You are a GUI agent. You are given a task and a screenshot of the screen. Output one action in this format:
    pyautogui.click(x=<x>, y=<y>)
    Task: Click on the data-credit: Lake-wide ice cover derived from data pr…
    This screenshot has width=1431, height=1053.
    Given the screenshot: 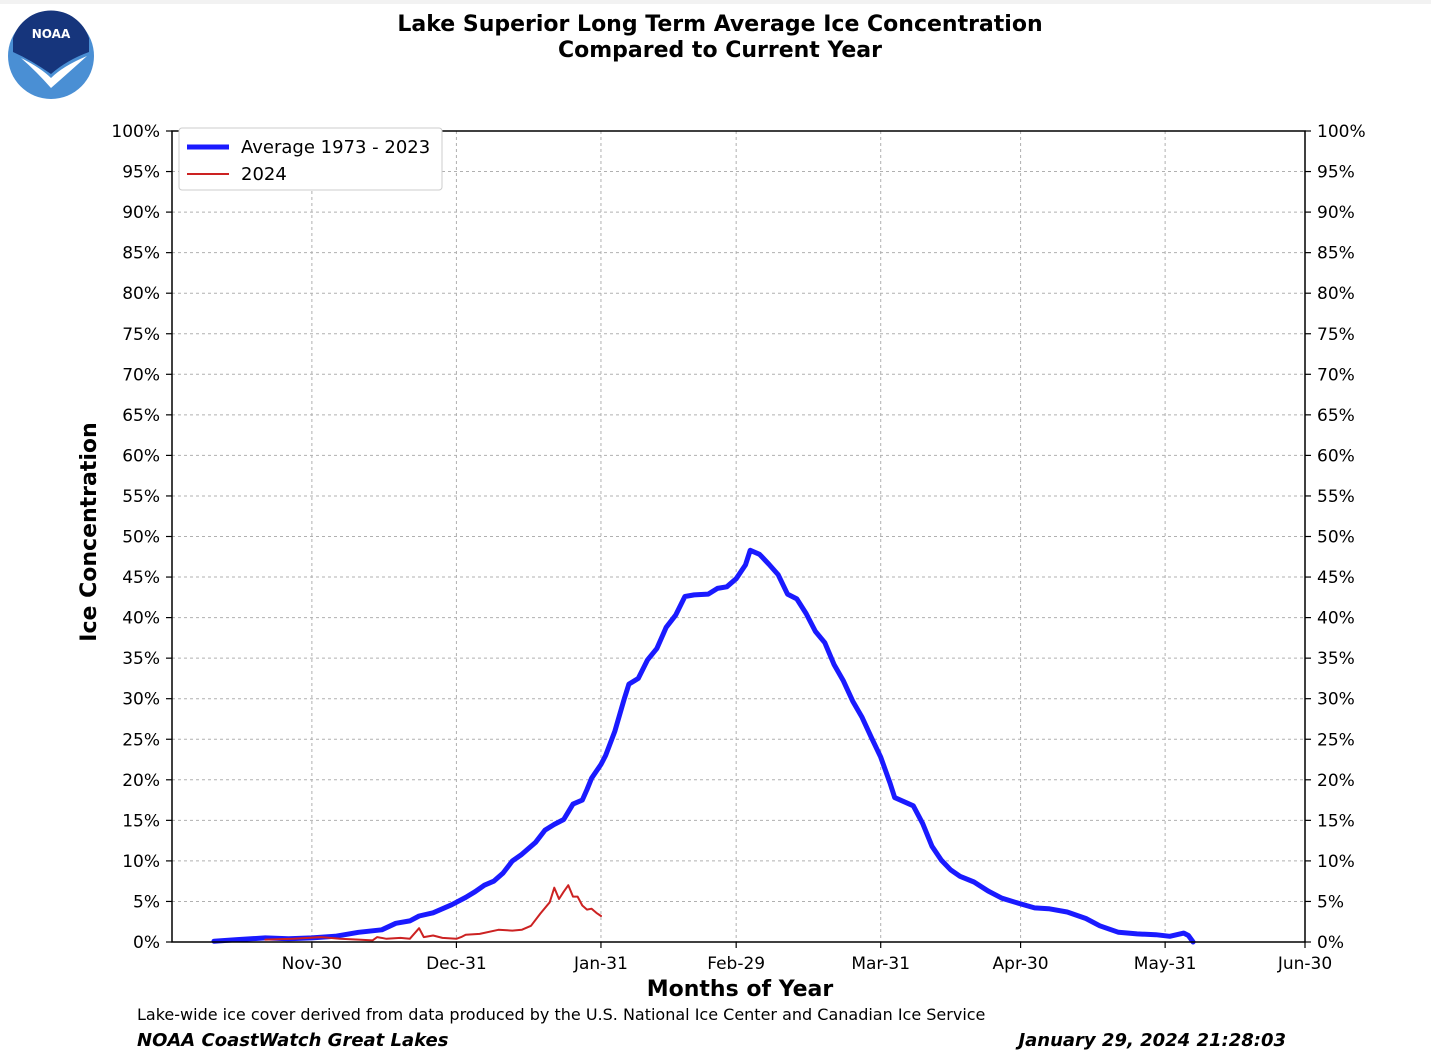 What is the action you would take?
    pyautogui.click(x=561, y=1014)
    